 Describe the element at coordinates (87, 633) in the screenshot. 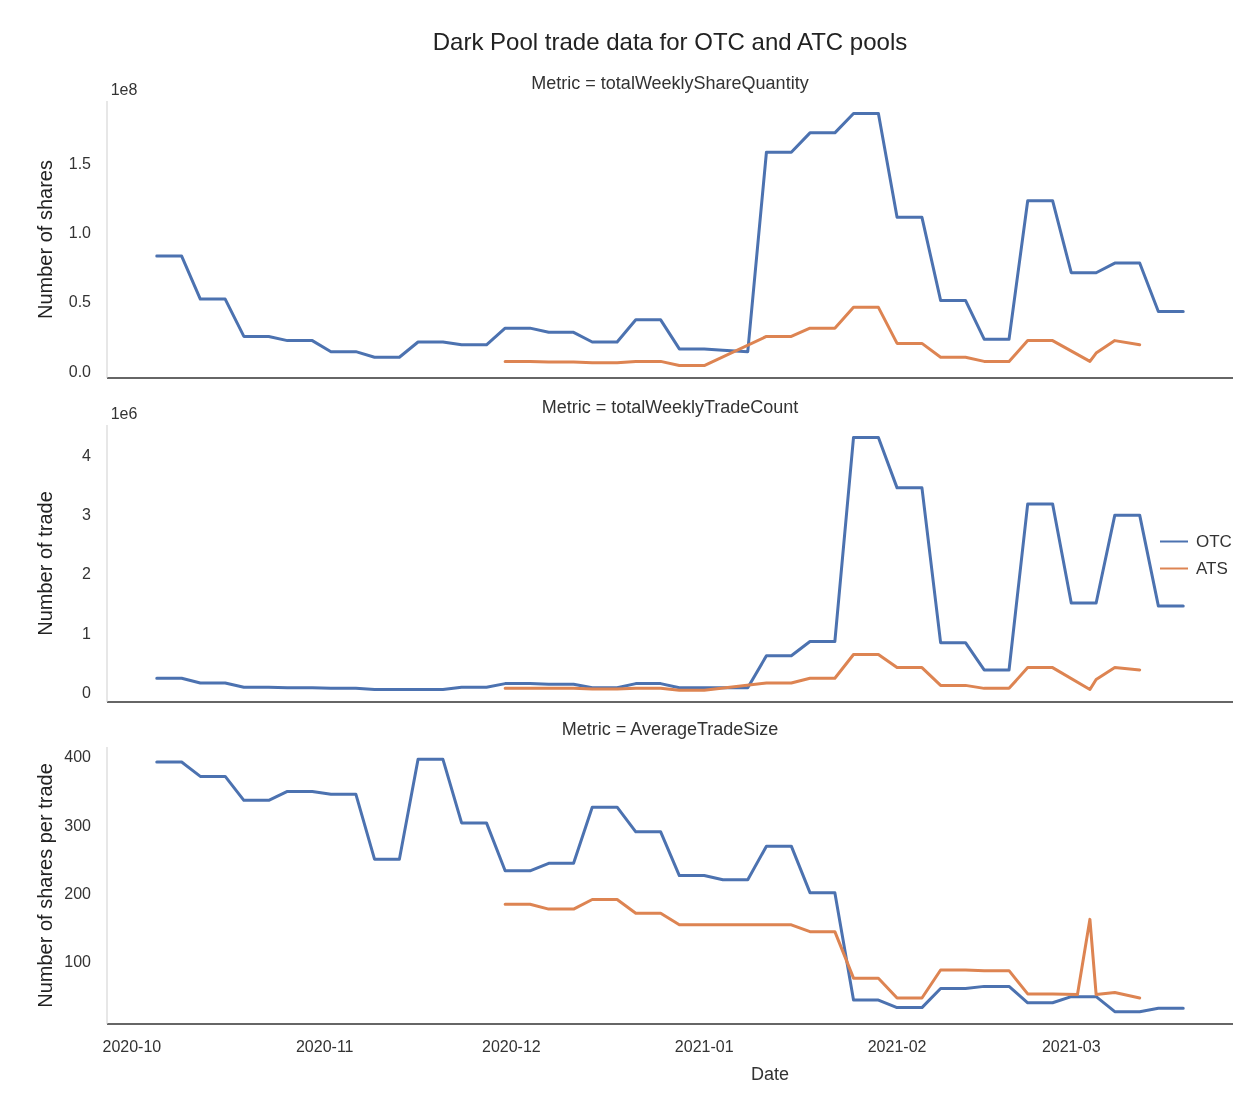

I see `y-tick-label: 1` at that location.